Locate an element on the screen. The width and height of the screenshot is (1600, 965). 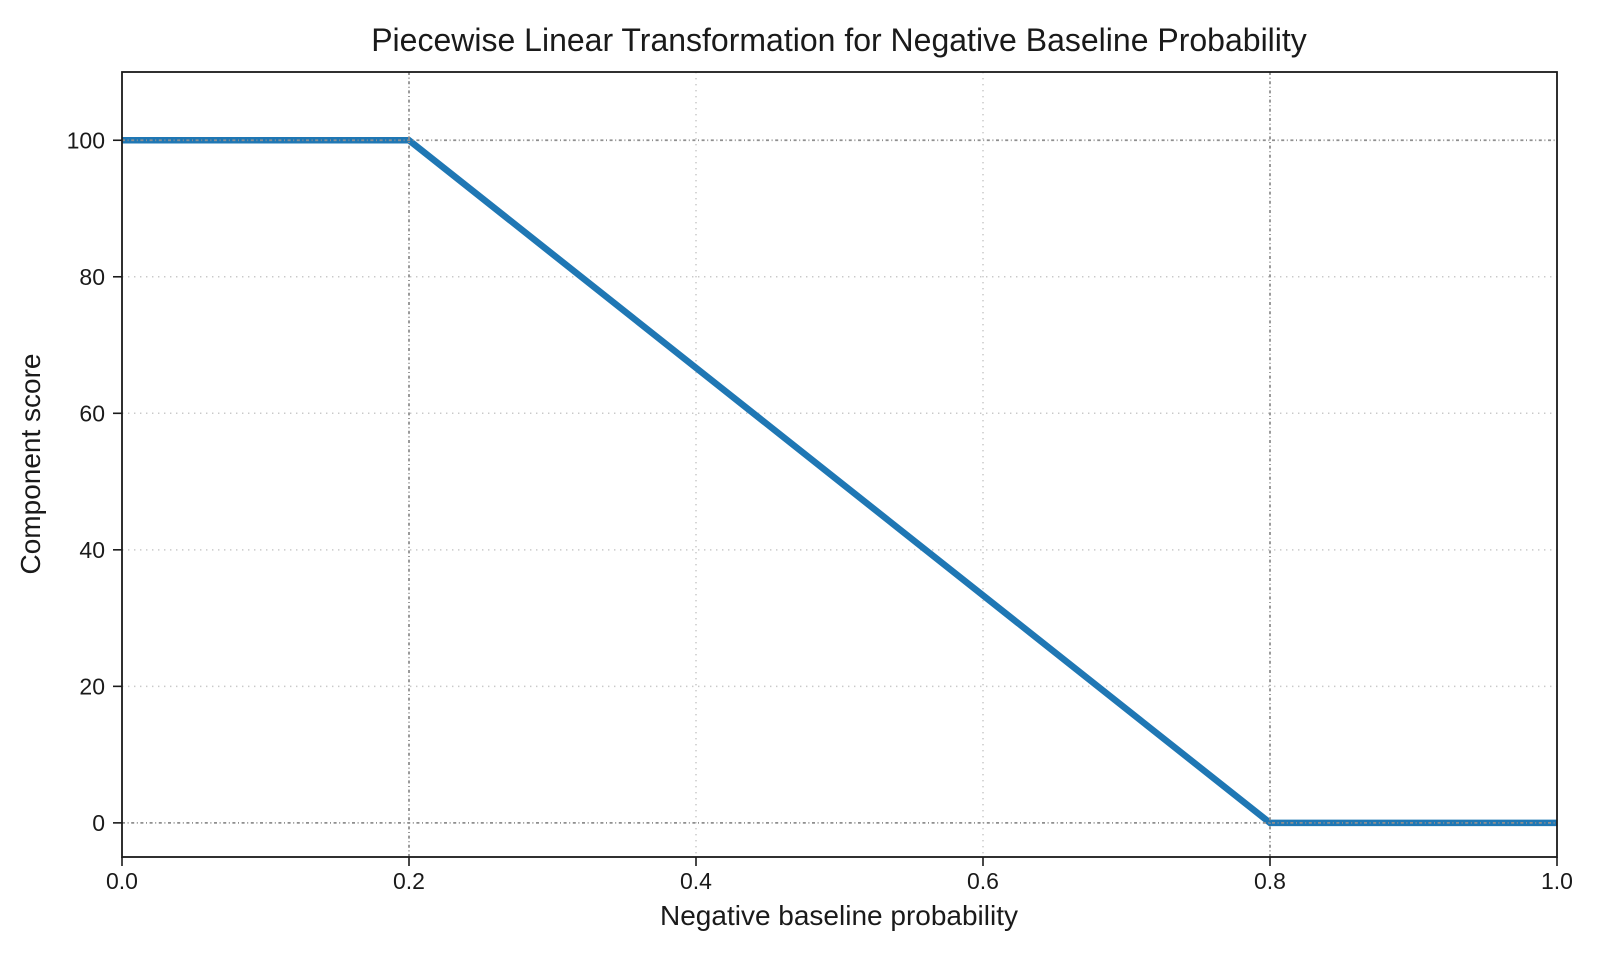
y-tick-label: 20 is located at coordinates (92, 686).